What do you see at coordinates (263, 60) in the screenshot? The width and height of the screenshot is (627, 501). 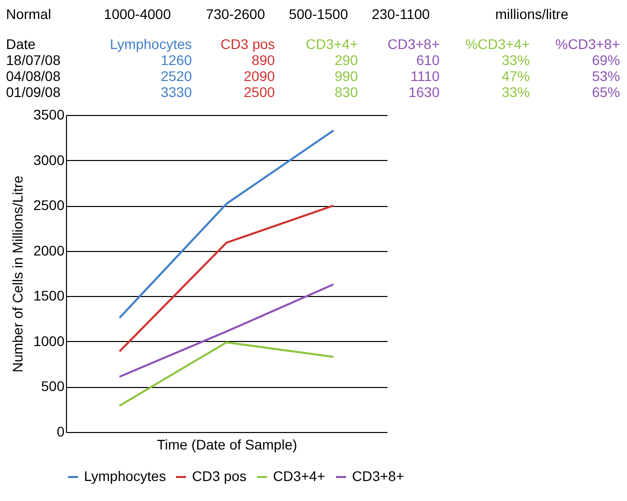 I see `text: 890` at bounding box center [263, 60].